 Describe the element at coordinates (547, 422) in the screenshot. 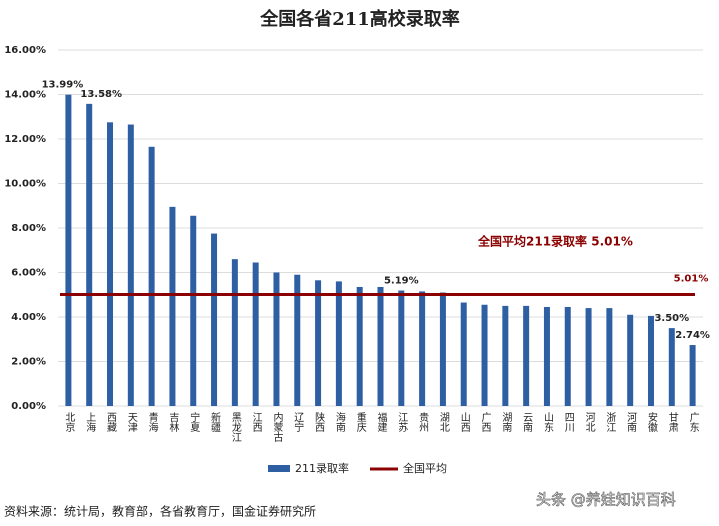

I see `x-tick-label: 山东` at that location.